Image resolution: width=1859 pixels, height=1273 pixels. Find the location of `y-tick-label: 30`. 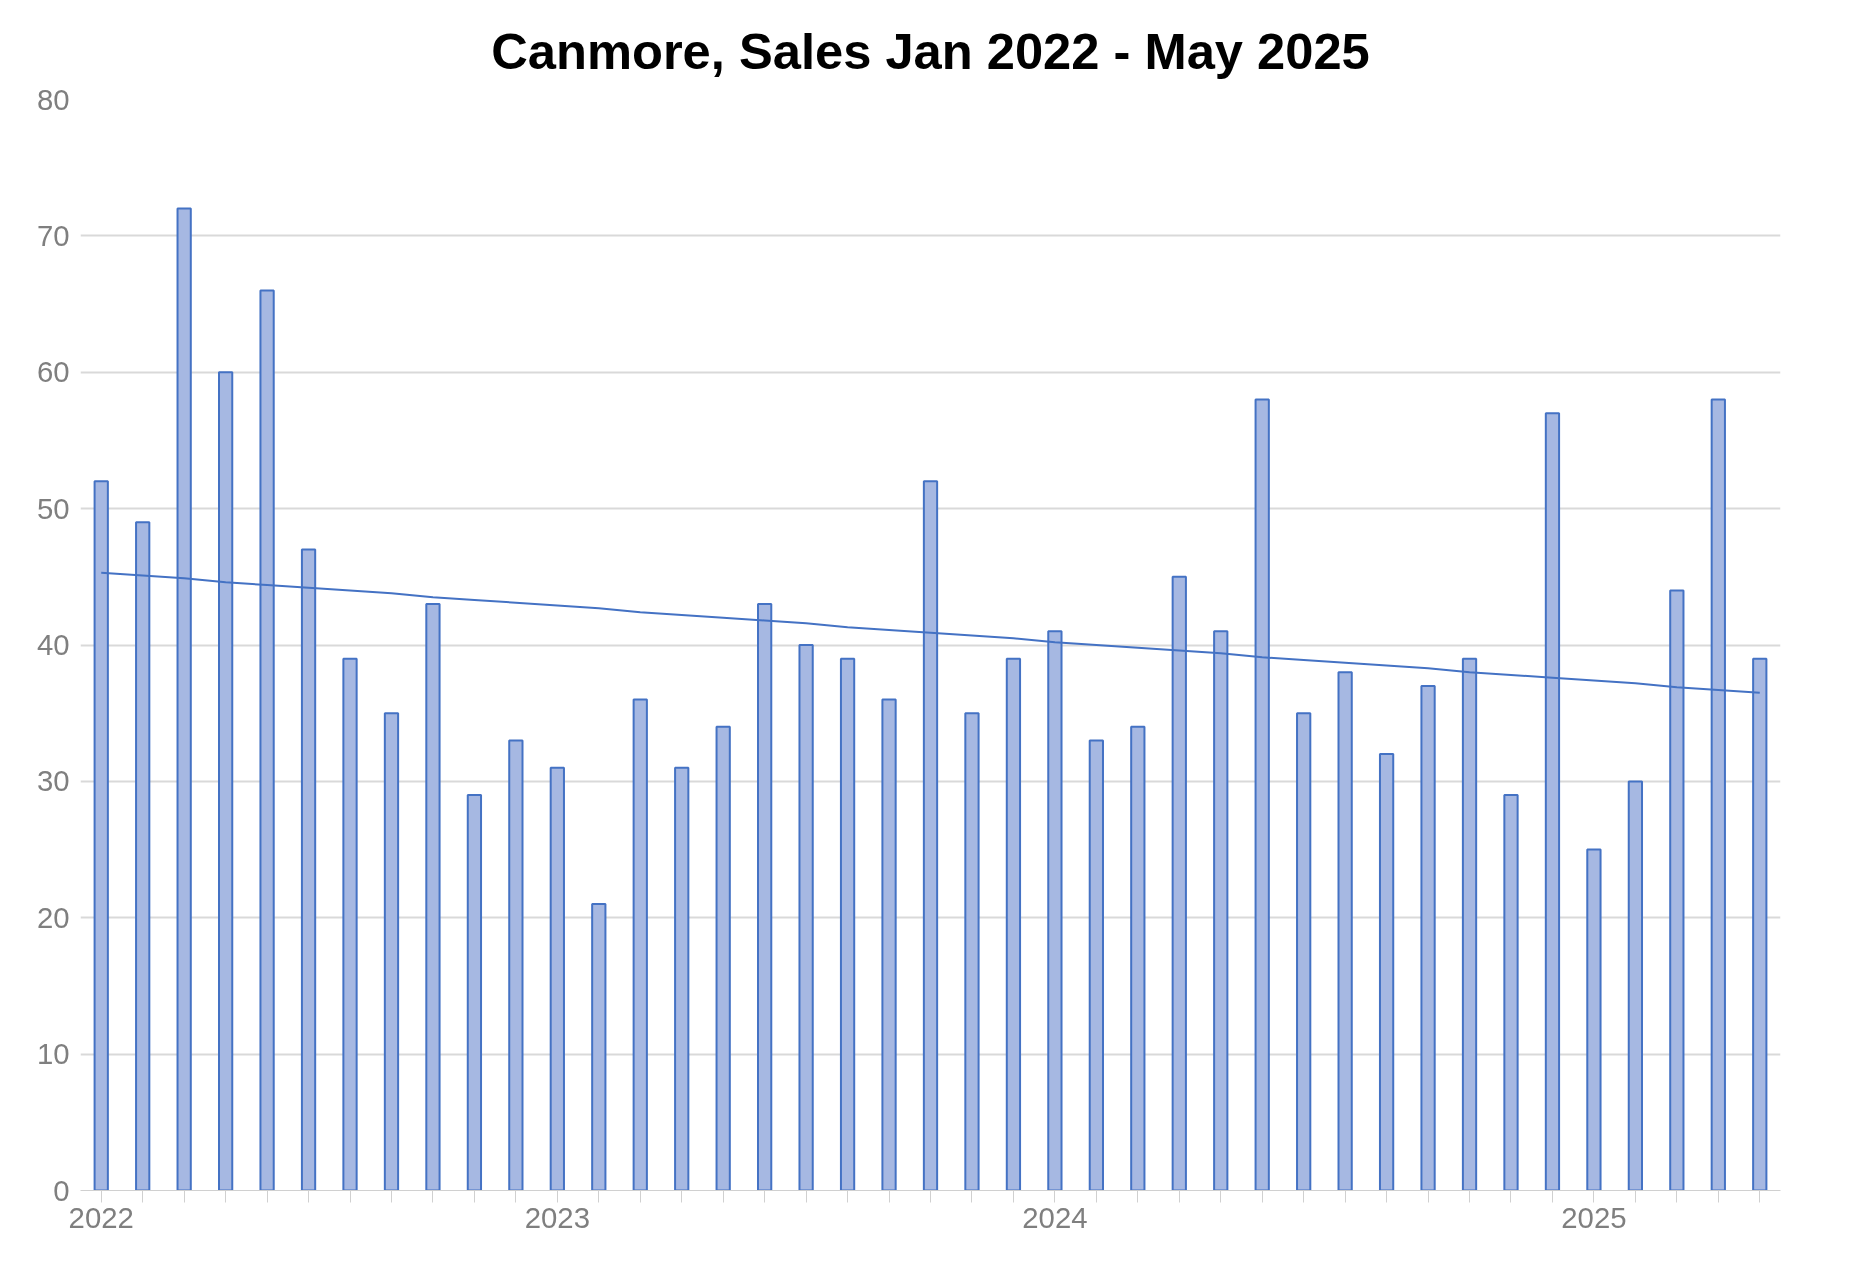

y-tick-label: 30 is located at coordinates (53, 781).